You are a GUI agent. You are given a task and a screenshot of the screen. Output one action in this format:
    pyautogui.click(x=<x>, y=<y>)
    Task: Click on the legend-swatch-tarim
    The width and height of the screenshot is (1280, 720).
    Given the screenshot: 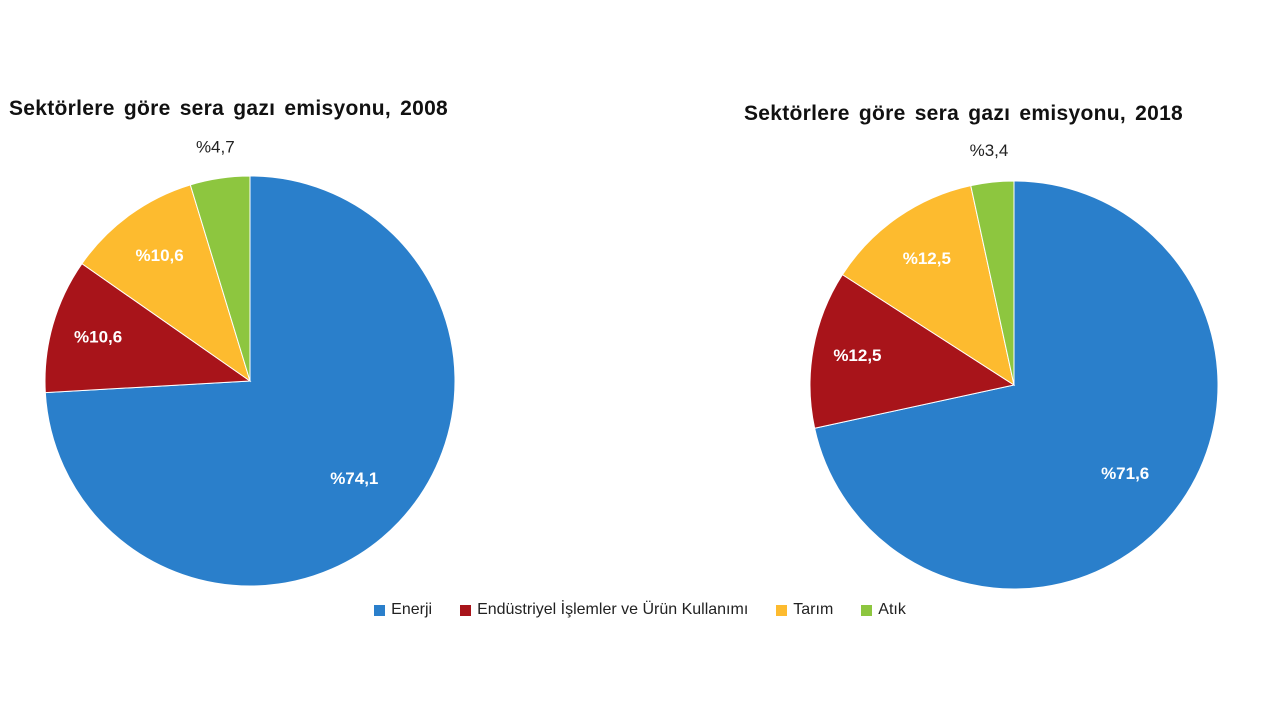 What is the action you would take?
    pyautogui.click(x=782, y=610)
    